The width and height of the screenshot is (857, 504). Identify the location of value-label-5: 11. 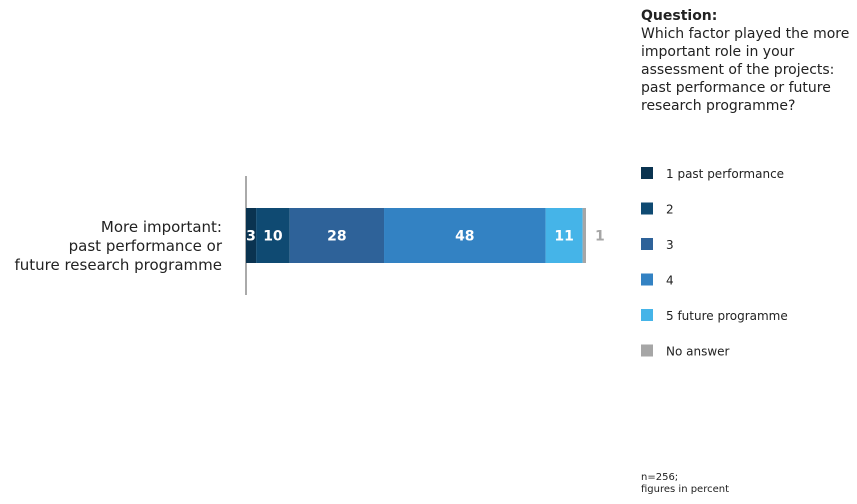
(563, 237).